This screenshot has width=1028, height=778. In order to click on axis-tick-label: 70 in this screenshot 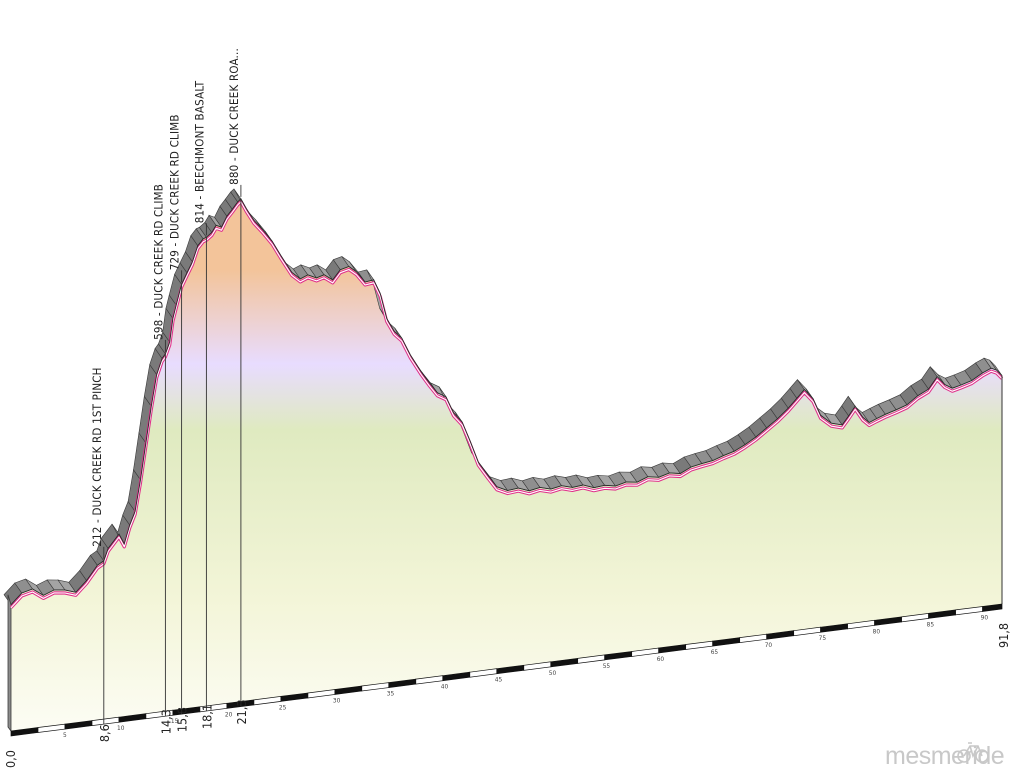, I will do `click(769, 645)`.